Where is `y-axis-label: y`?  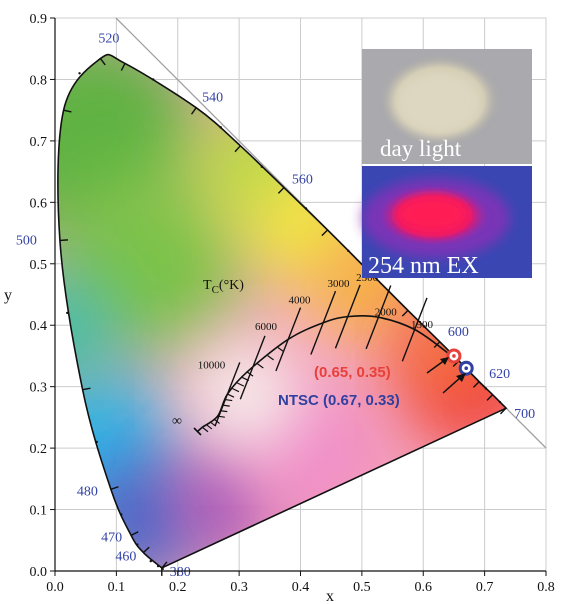
y-axis-label: y is located at coordinates (8, 295).